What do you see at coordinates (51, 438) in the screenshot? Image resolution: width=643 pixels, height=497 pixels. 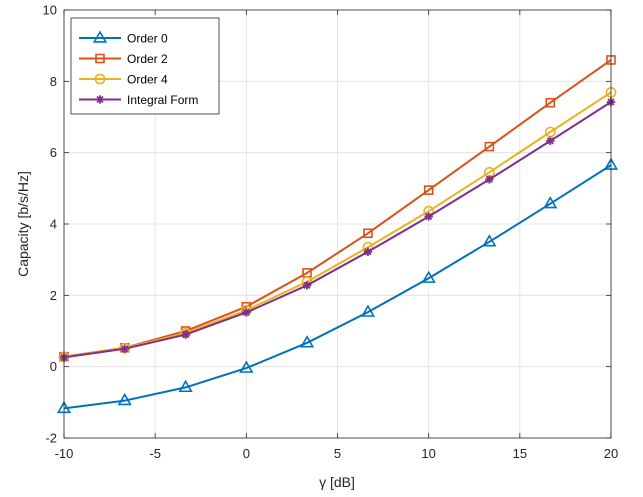 I see `y-tick-label: -2` at bounding box center [51, 438].